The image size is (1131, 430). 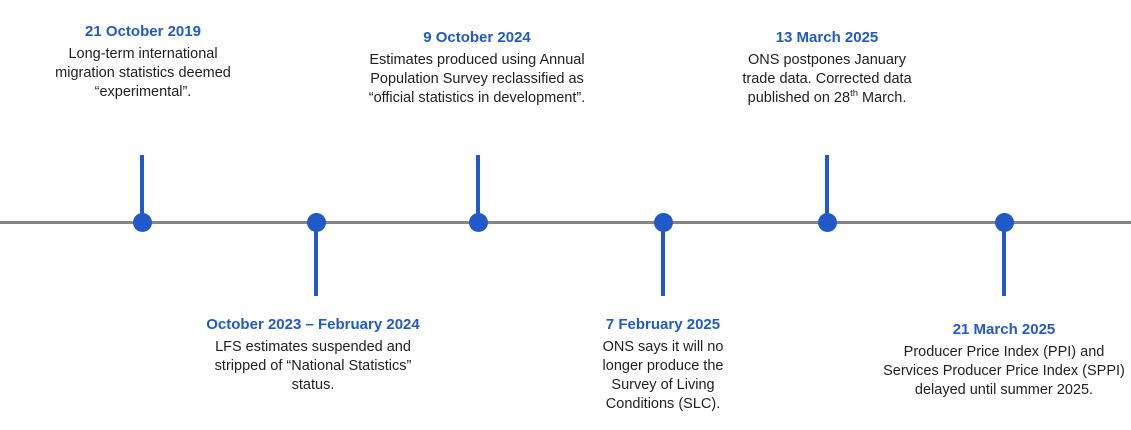 I want to click on event-date: 9 October 2024, so click(x=477, y=37).